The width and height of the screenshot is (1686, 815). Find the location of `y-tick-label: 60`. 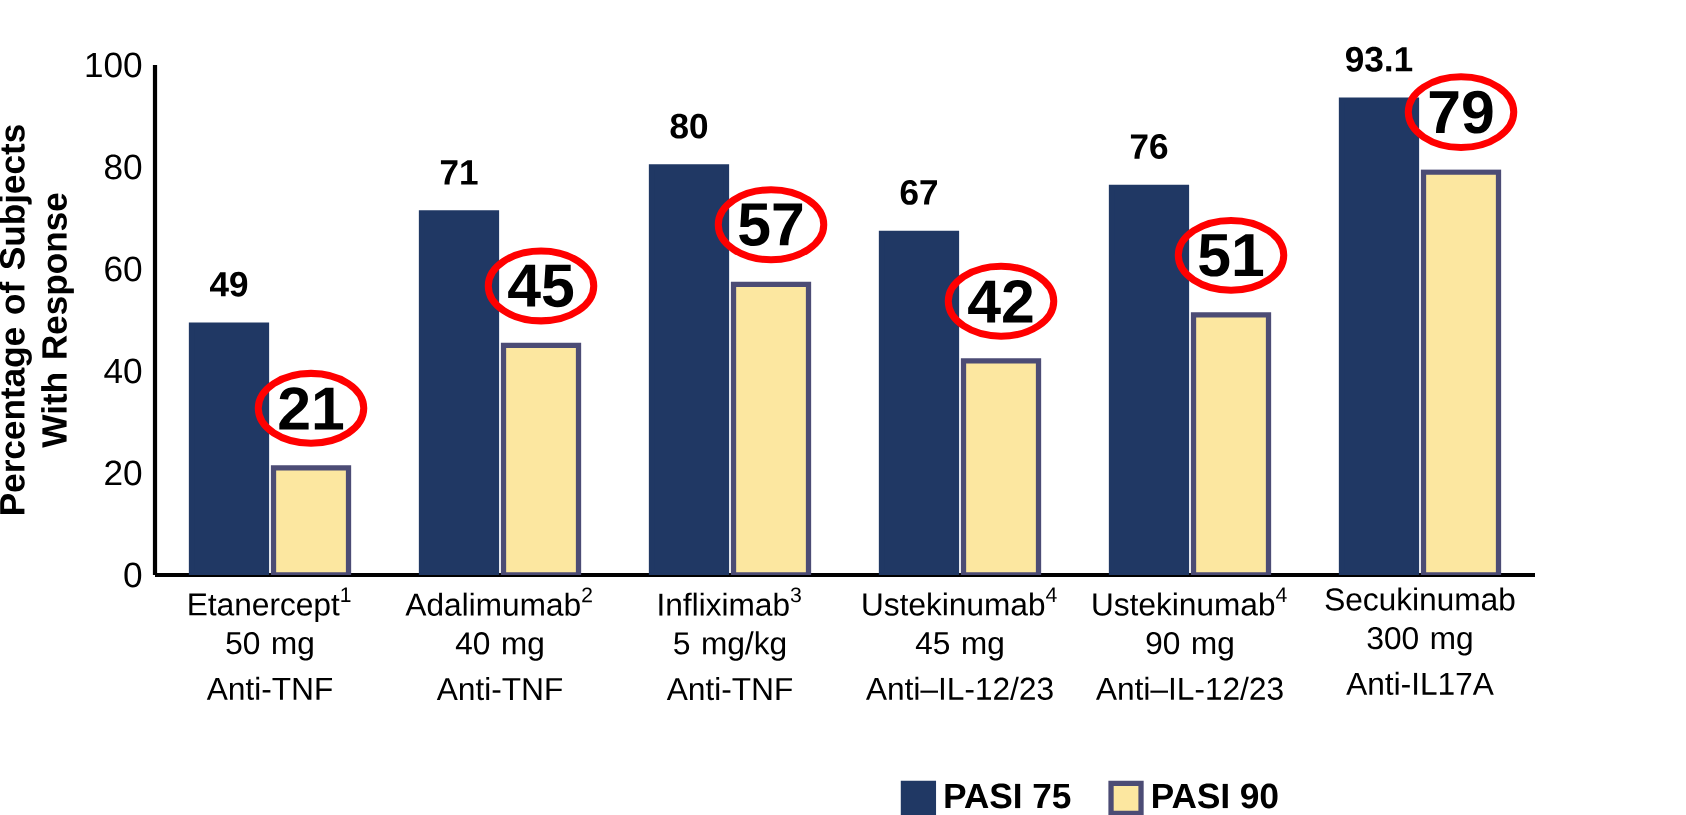

y-tick-label: 60 is located at coordinates (123, 269).